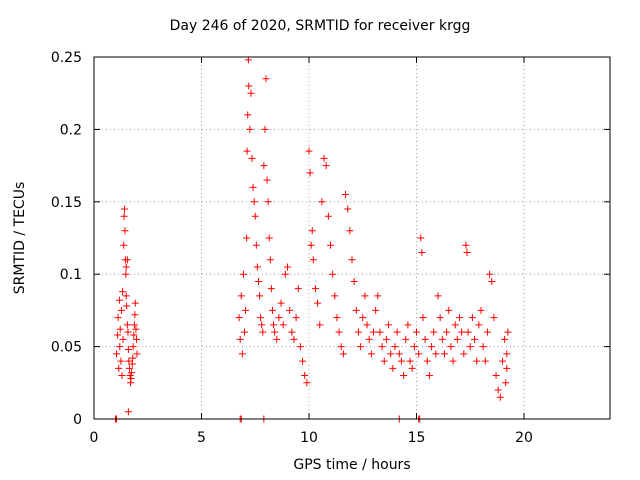  What do you see at coordinates (66, 58) in the screenshot?
I see `y-tick-label: 0.25` at bounding box center [66, 58].